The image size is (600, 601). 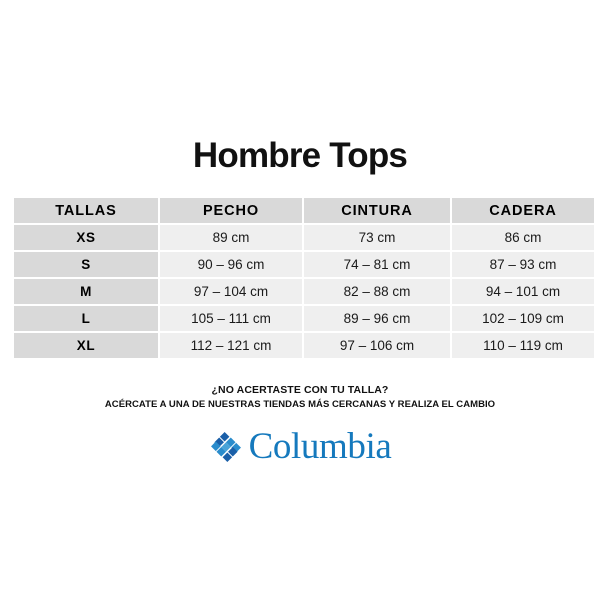 I want to click on table-row: S 90 – 96 cm 74 – 81 cm 87 – 93 cm, so click(x=304, y=264).